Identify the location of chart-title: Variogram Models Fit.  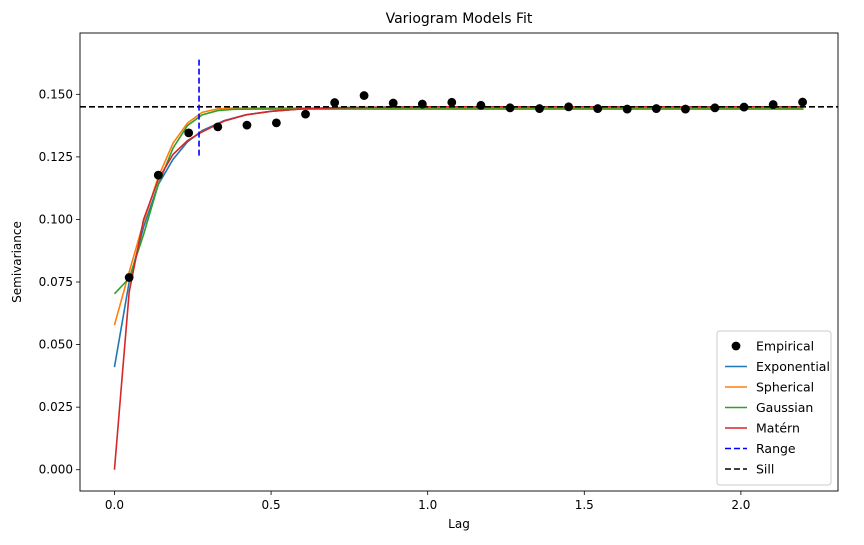
(459, 19).